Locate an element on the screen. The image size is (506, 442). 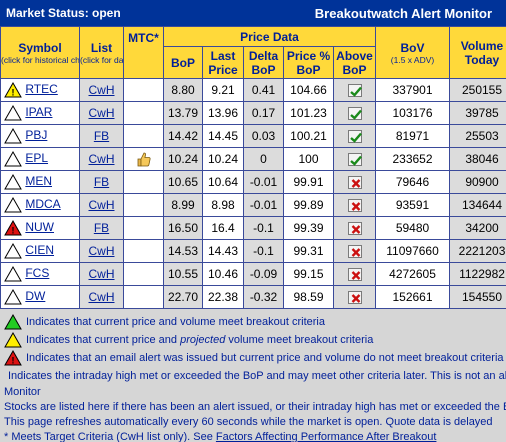
delta-bop-cell: -0.01 is located at coordinates (263, 182).